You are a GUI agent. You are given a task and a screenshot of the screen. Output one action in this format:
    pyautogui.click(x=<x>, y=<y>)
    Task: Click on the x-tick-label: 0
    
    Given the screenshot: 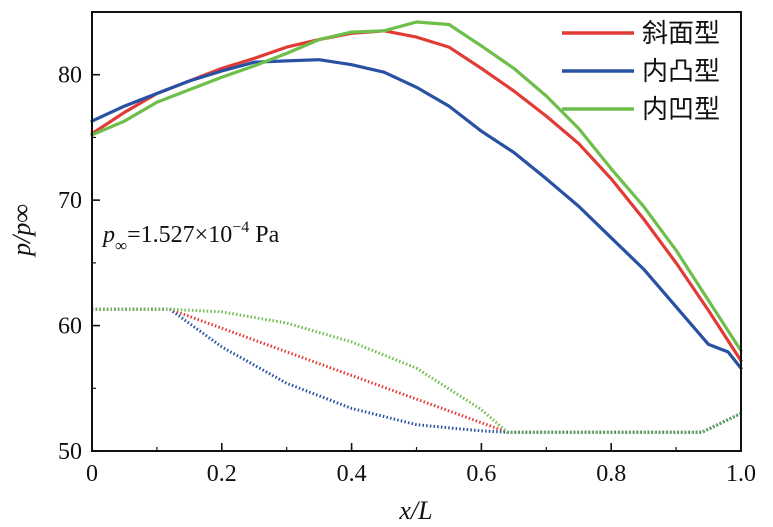 What is the action you would take?
    pyautogui.click(x=92, y=474)
    